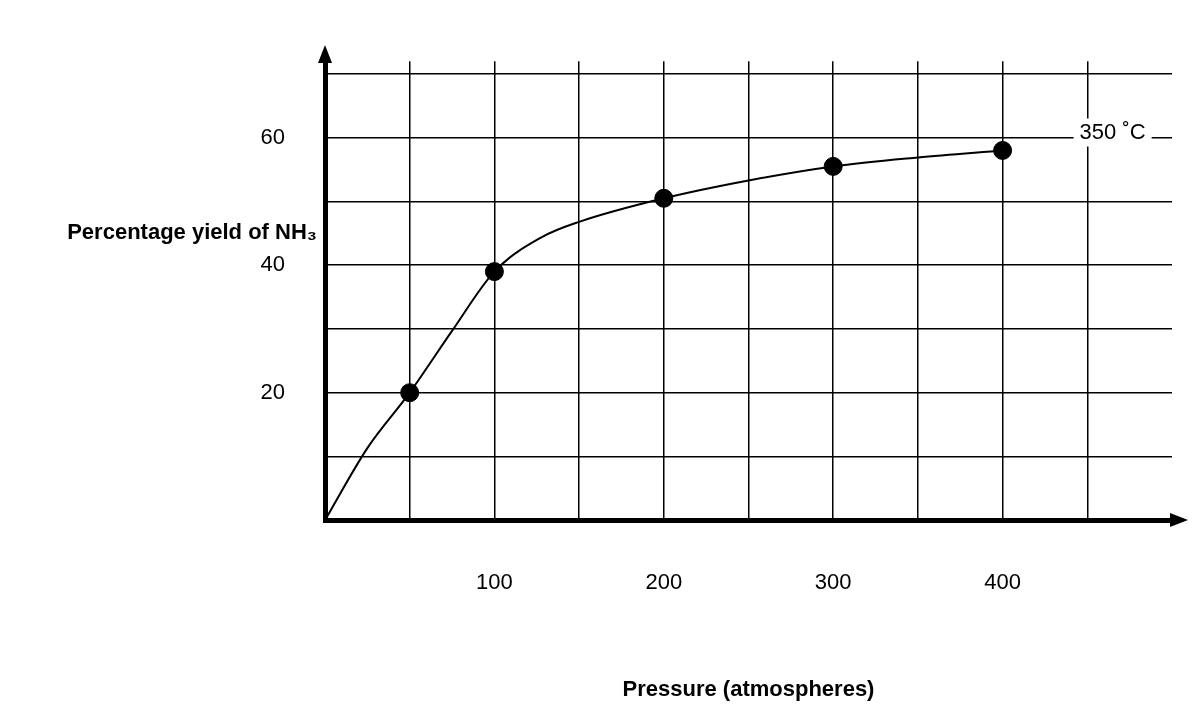  What do you see at coordinates (1112, 131) in the screenshot?
I see `annotation: 350 ˚C` at bounding box center [1112, 131].